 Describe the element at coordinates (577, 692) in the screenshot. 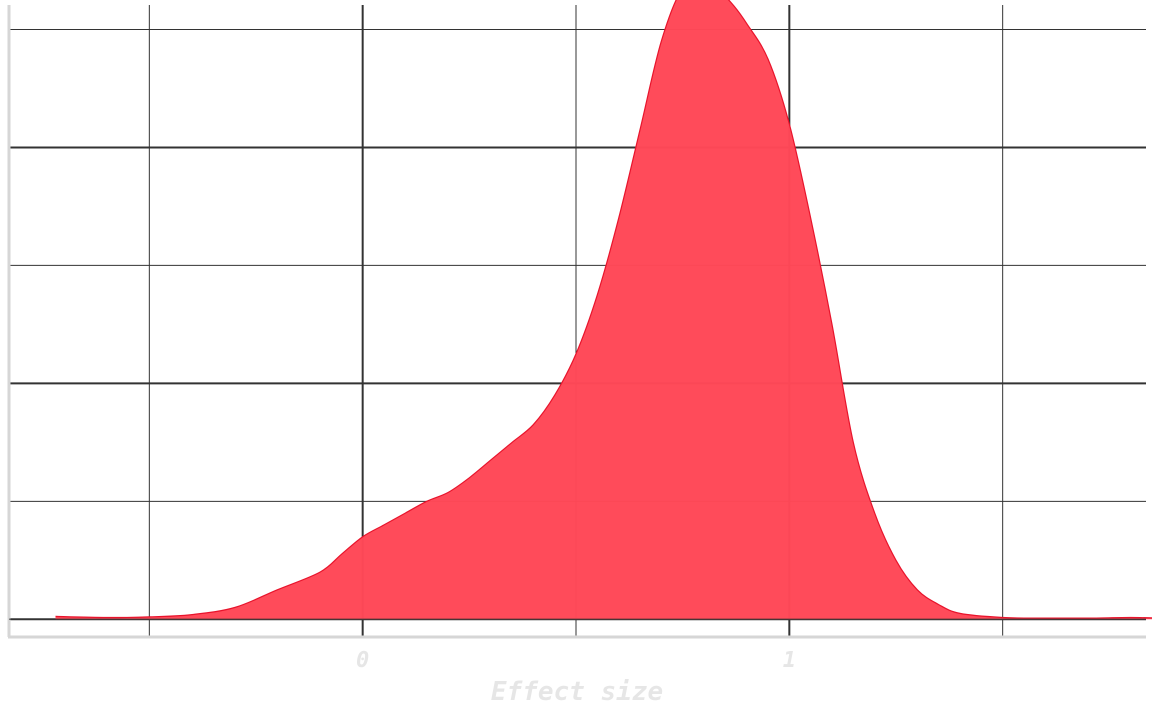

I see `x-axis-title: Effect size` at that location.